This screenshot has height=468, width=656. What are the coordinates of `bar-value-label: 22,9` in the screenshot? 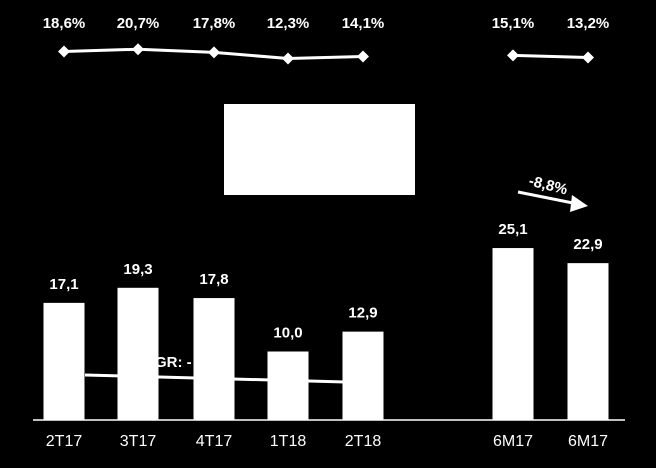 It's located at (587, 244).